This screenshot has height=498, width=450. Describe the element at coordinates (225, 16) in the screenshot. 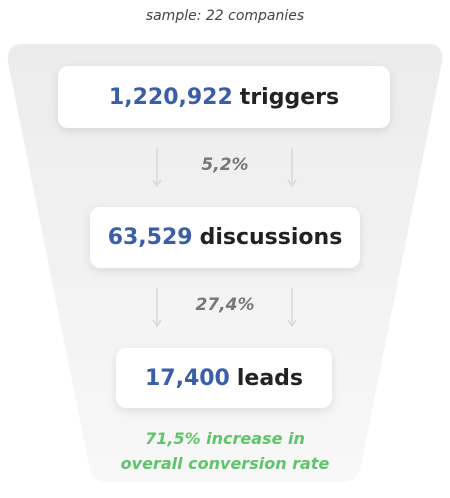

I see `subtitle: sample: 22 companies` at that location.